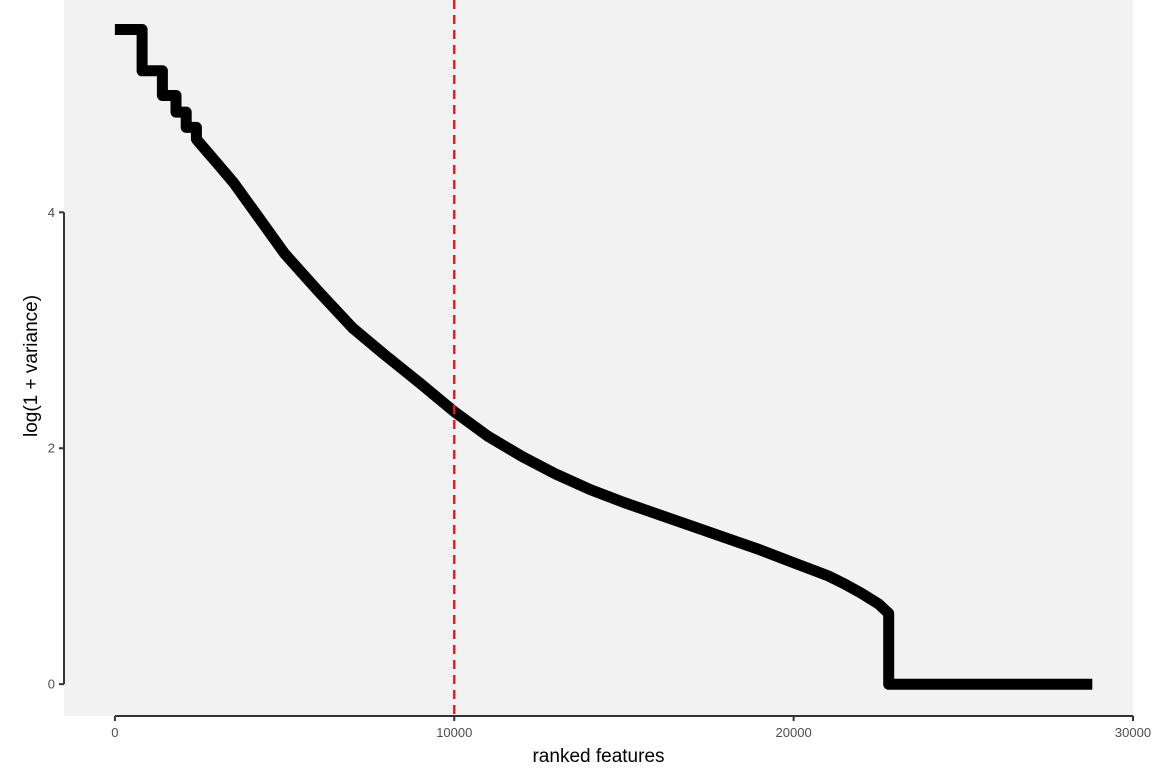 Image resolution: width=1152 pixels, height=768 pixels. Describe the element at coordinates (31, 366) in the screenshot. I see `y-axis-title: log(1 + variance)` at that location.